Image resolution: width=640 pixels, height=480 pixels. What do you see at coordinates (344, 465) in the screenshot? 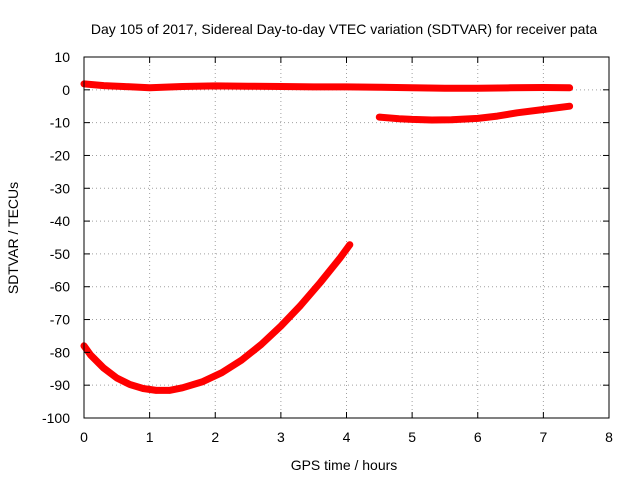
I see `x-axis-label: GPS time / hours` at bounding box center [344, 465].